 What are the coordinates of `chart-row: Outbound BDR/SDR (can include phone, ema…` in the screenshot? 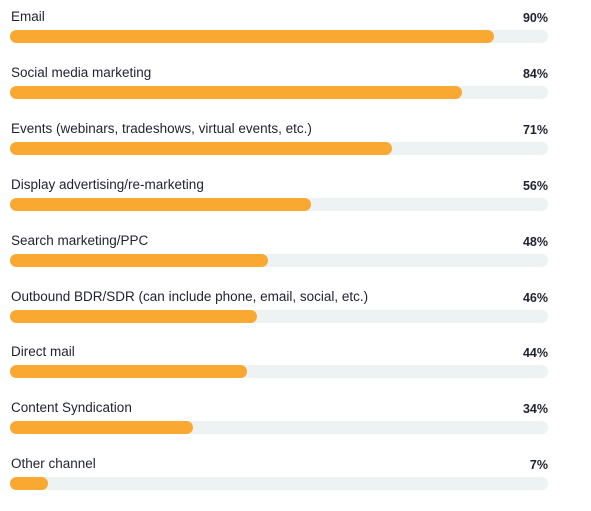 It's located at (295, 316).